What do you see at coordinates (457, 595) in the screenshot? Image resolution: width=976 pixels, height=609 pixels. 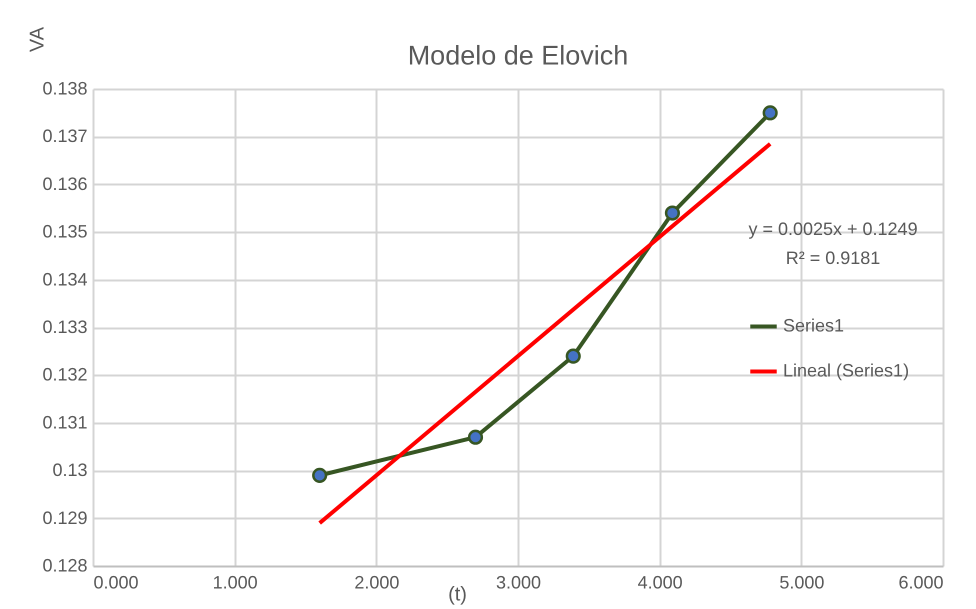 I see `x-axis-title: (t)` at bounding box center [457, 595].